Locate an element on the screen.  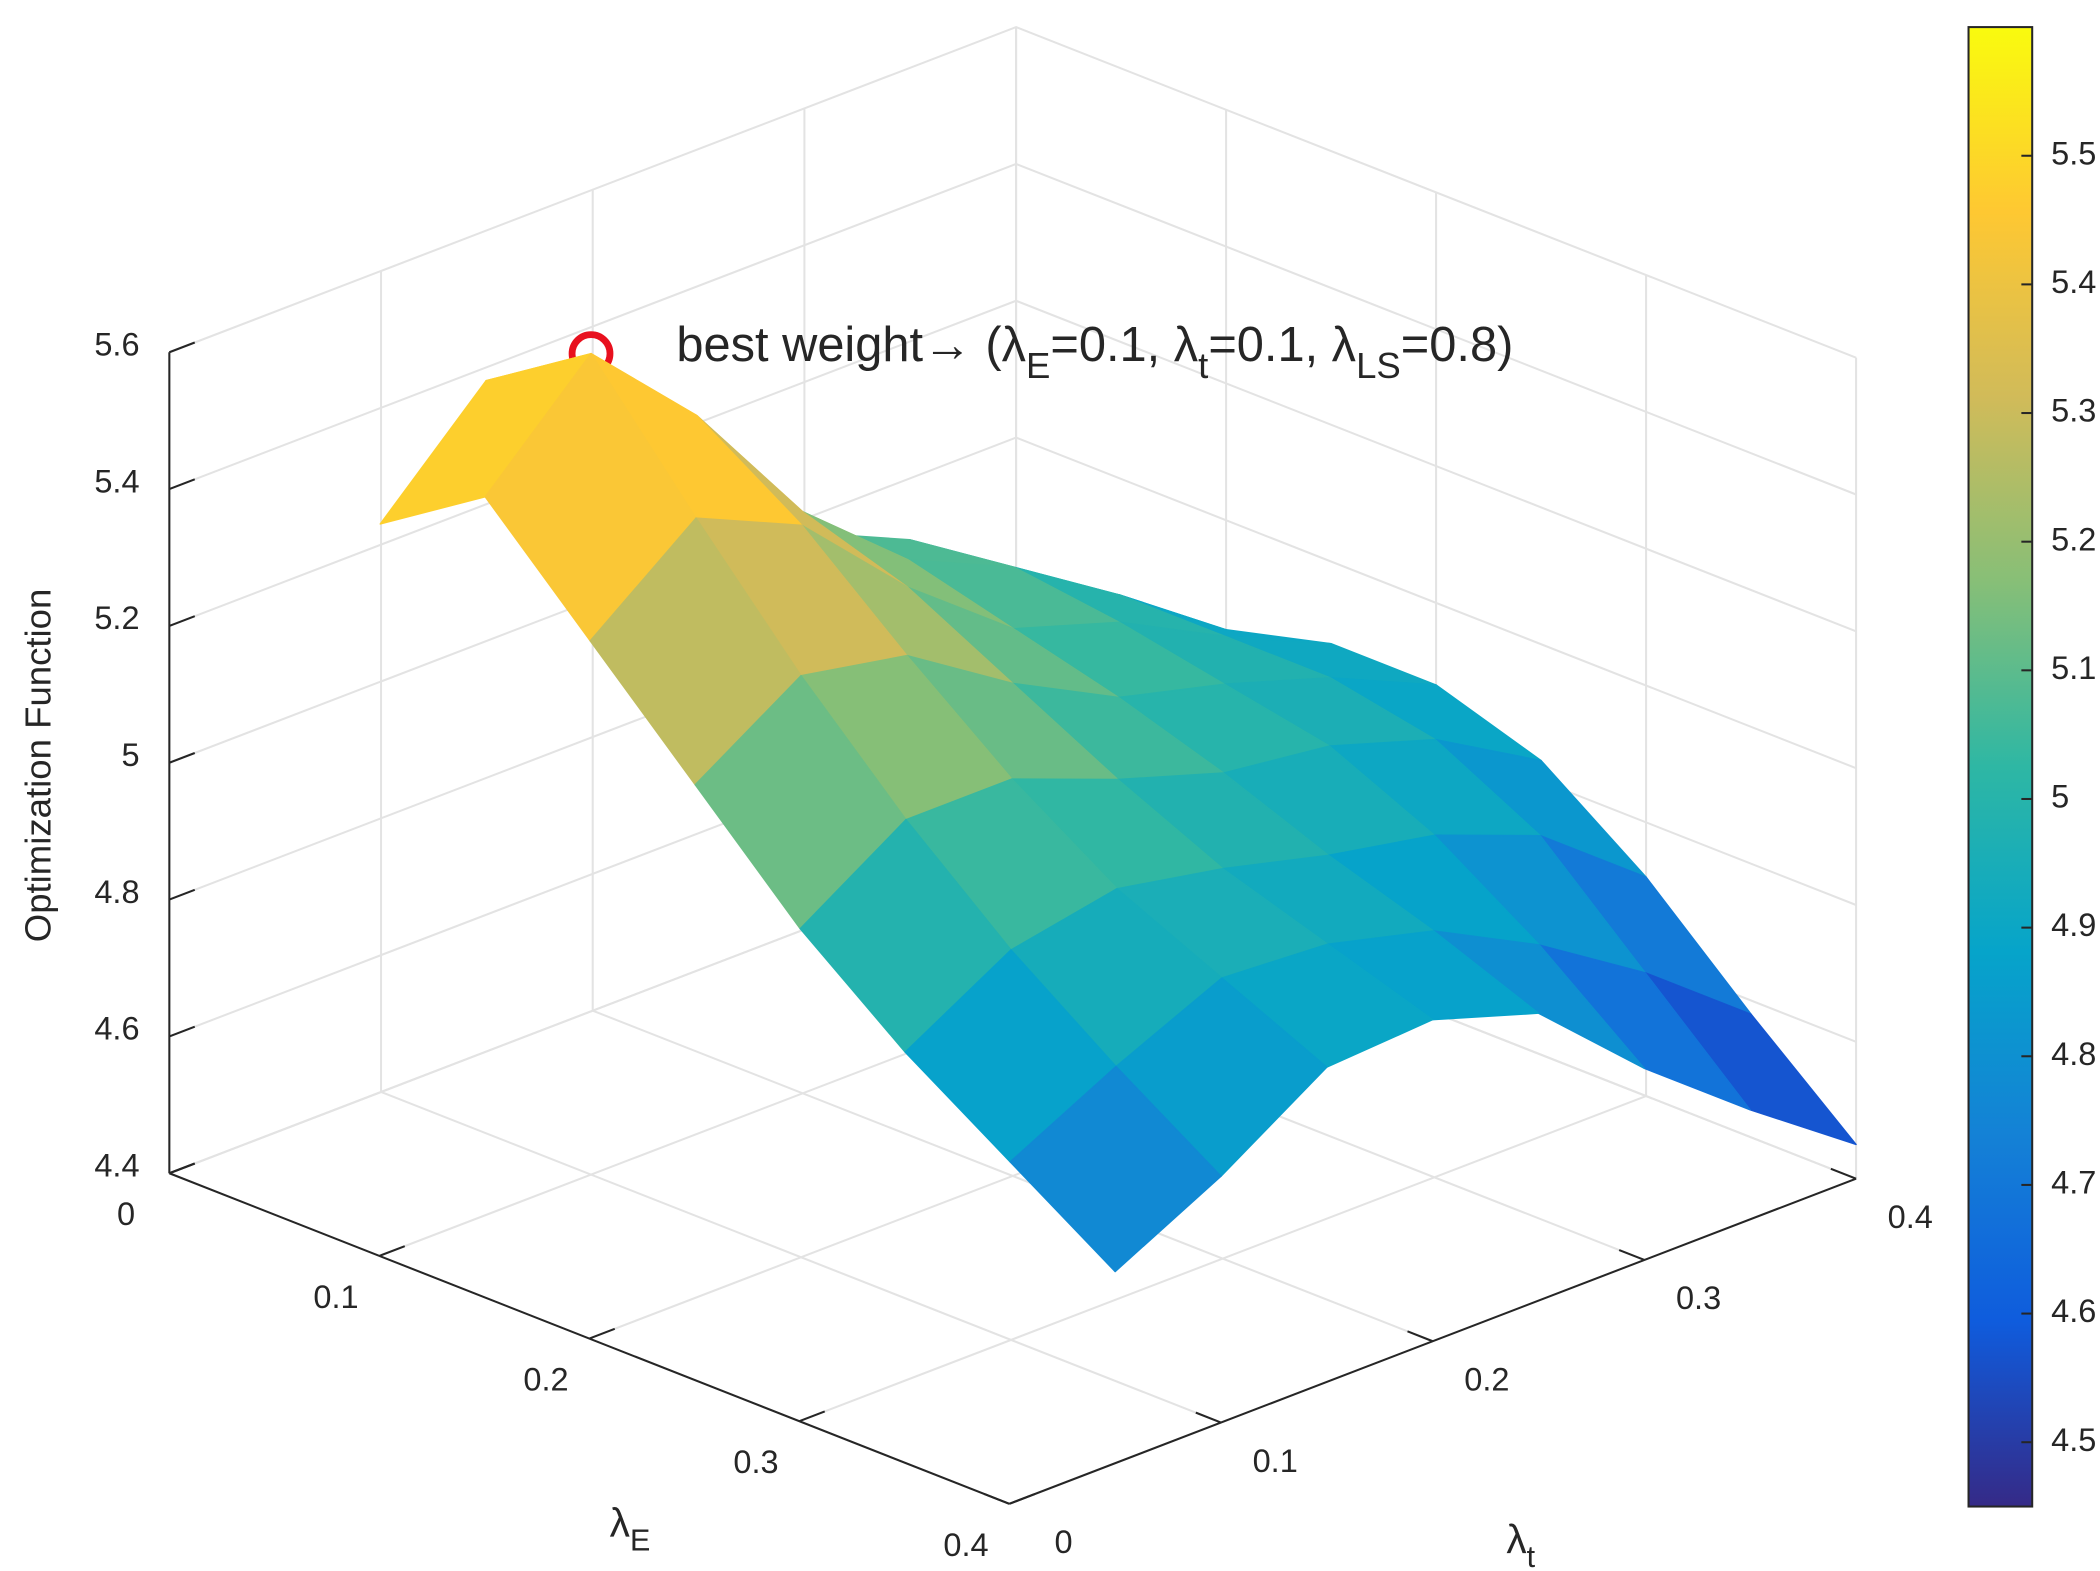
y-tick-label: 0.3 is located at coordinates (1698, 1298).